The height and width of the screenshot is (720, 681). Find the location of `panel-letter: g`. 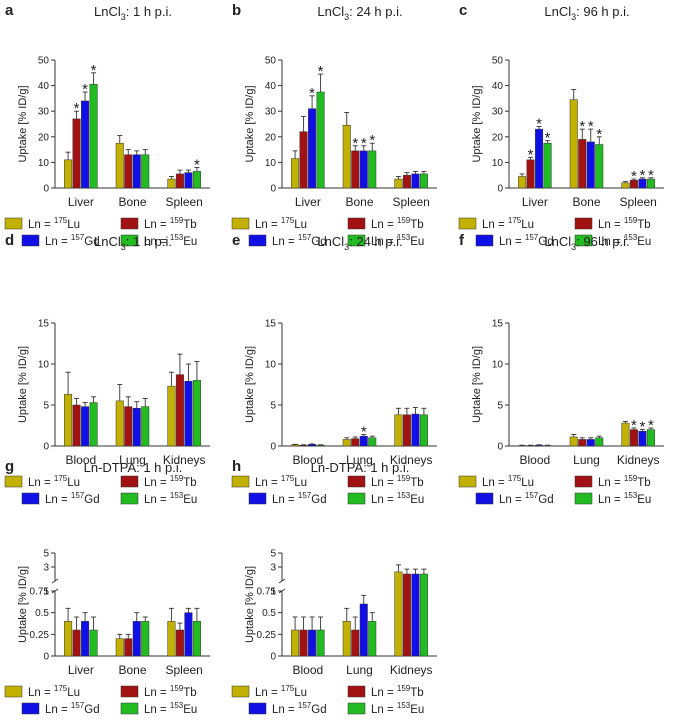

panel-letter: g is located at coordinates (9, 466).